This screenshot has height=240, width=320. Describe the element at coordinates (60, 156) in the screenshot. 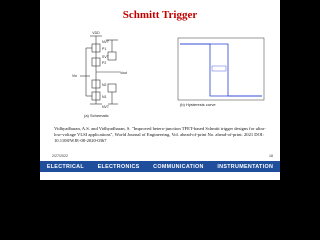

I see `footer-date: 2/27/2022` at that location.